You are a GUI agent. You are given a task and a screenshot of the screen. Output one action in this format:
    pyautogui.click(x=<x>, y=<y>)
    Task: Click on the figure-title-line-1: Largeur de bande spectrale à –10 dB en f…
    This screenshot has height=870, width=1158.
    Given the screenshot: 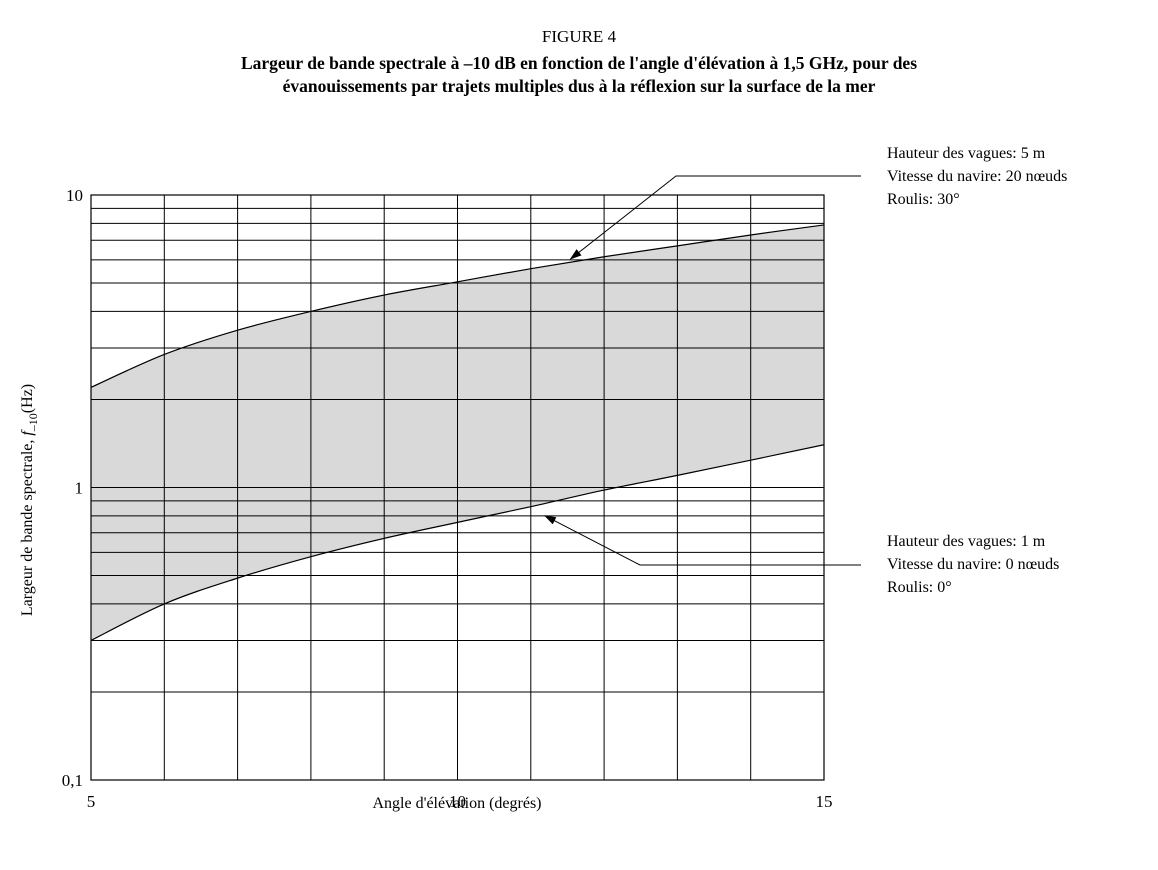 What is the action you would take?
    pyautogui.click(x=579, y=63)
    